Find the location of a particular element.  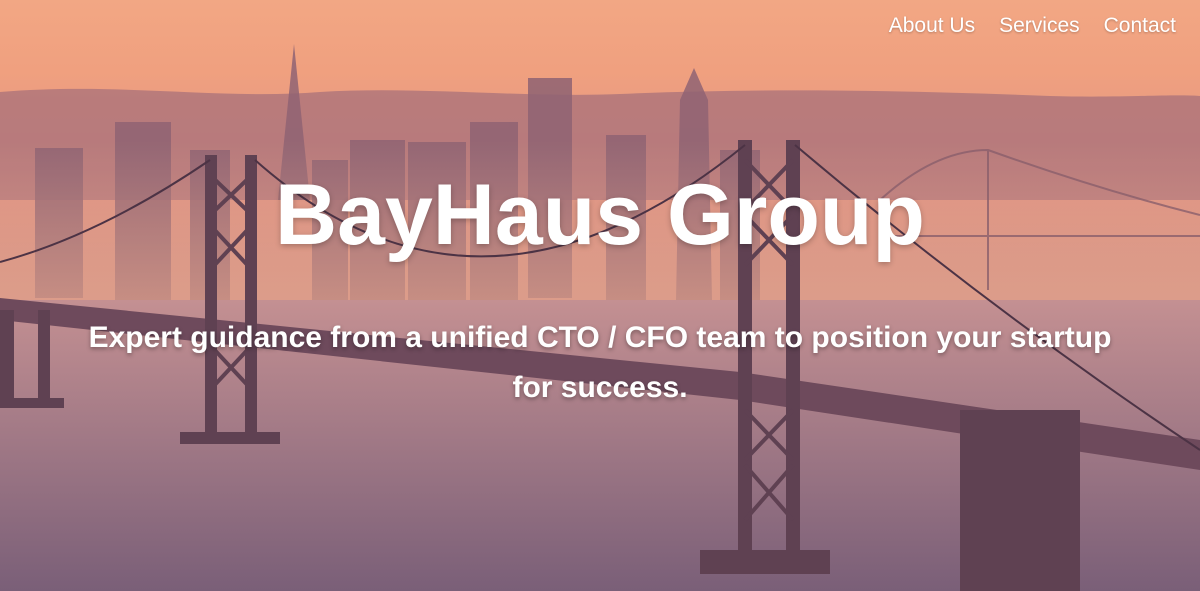

nav-about-us-link: About Us is located at coordinates (932, 25).